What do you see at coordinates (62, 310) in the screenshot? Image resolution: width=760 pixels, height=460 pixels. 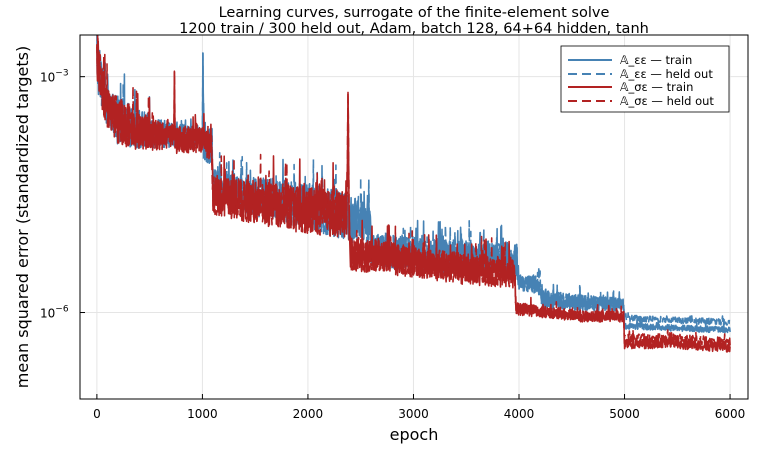 I see `y-tick-exponent: −6` at bounding box center [62, 310].